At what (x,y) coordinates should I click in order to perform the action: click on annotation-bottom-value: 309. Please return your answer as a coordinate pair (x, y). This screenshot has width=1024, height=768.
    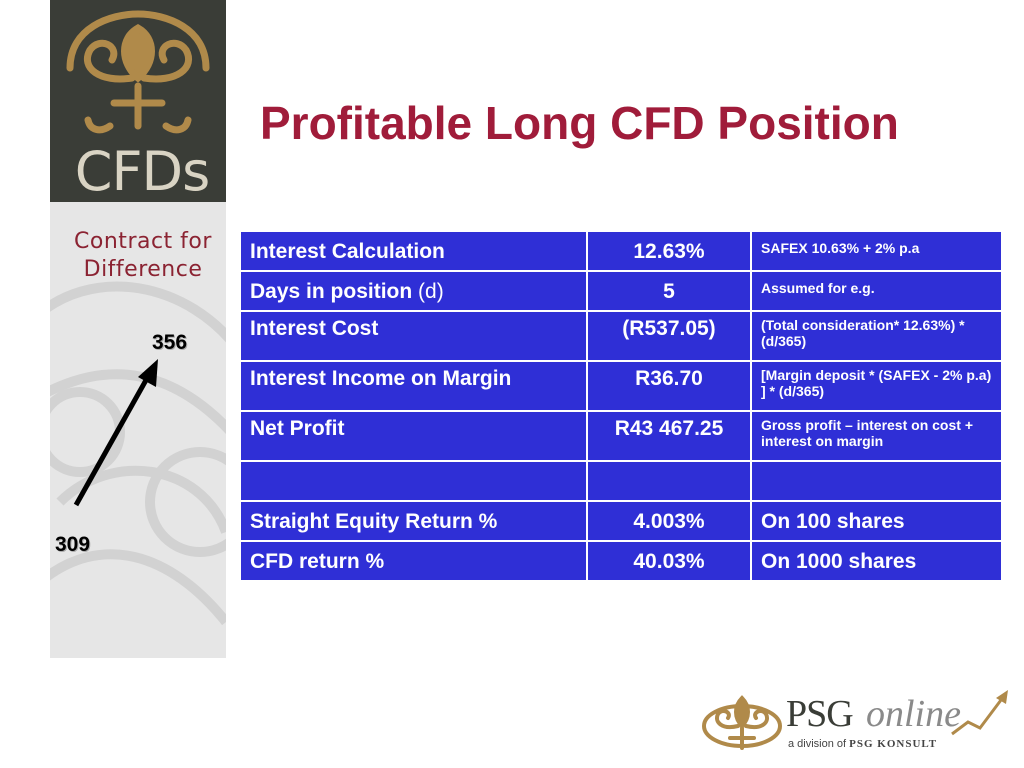
    Looking at the image, I should click on (73, 544).